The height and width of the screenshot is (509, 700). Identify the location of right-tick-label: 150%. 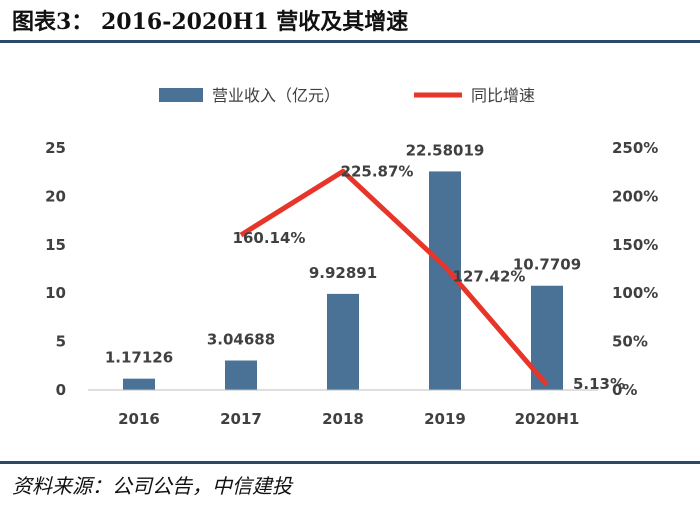
(635, 245).